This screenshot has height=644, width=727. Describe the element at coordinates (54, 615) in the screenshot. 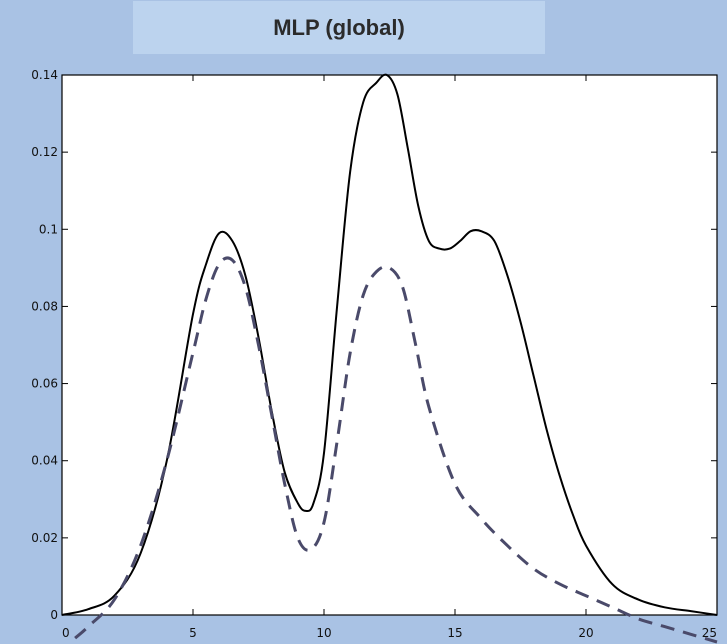

I see `y-tick-label: 0` at that location.